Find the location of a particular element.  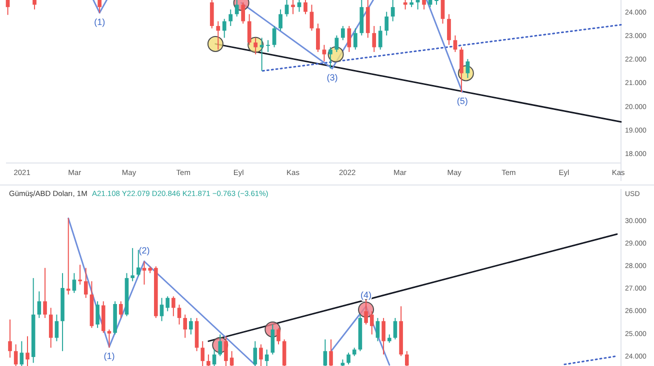

series-label: (5) is located at coordinates (462, 101).